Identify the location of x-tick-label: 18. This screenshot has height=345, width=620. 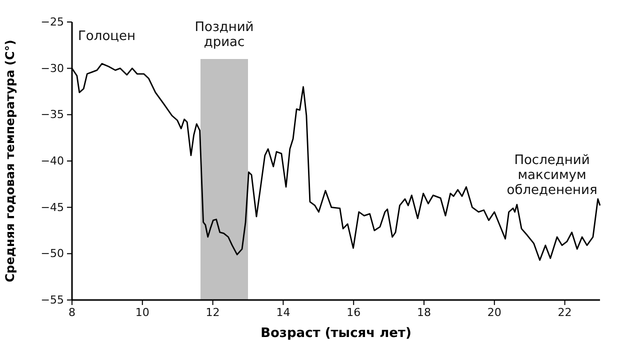
(424, 312).